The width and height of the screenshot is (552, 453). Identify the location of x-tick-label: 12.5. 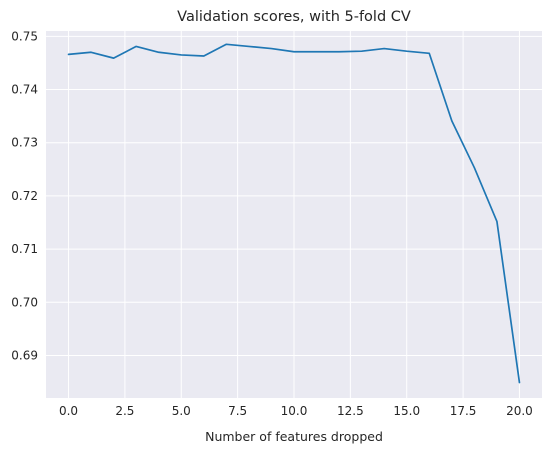
(350, 411).